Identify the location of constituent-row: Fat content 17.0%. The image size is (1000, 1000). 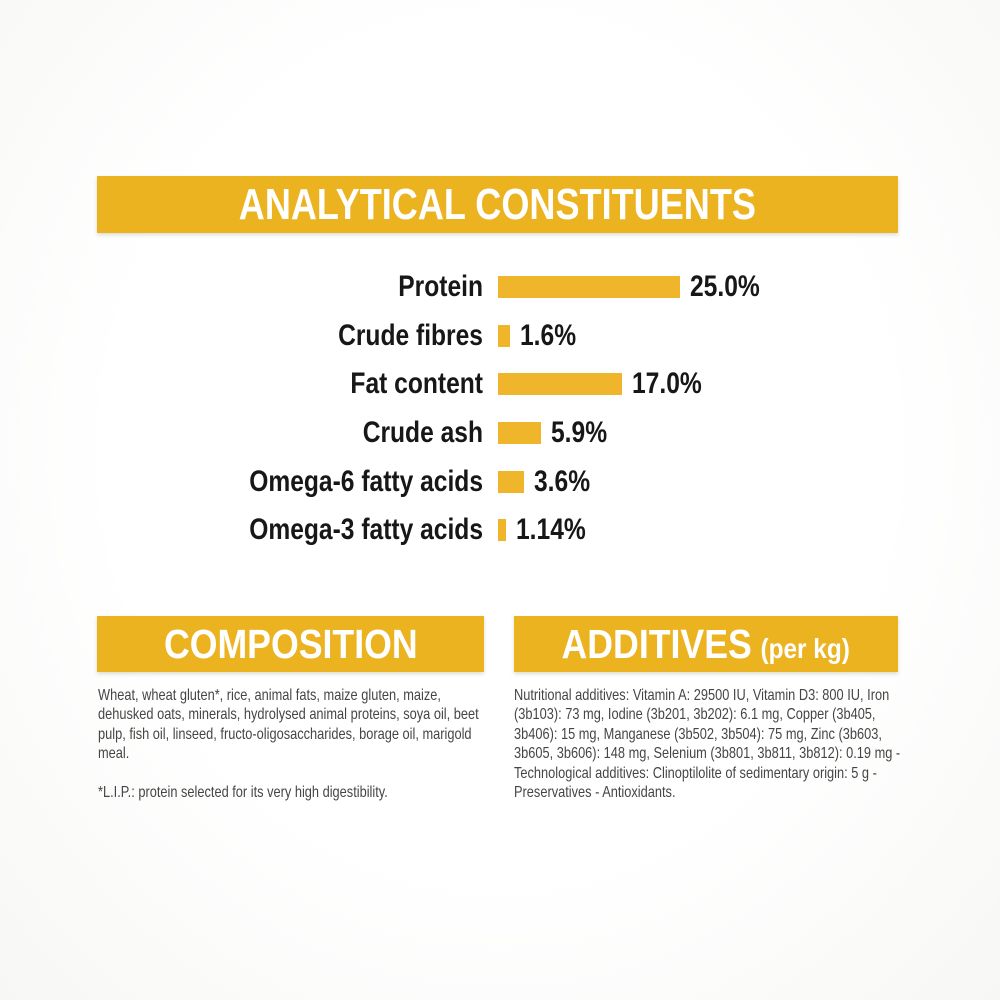
(507, 384).